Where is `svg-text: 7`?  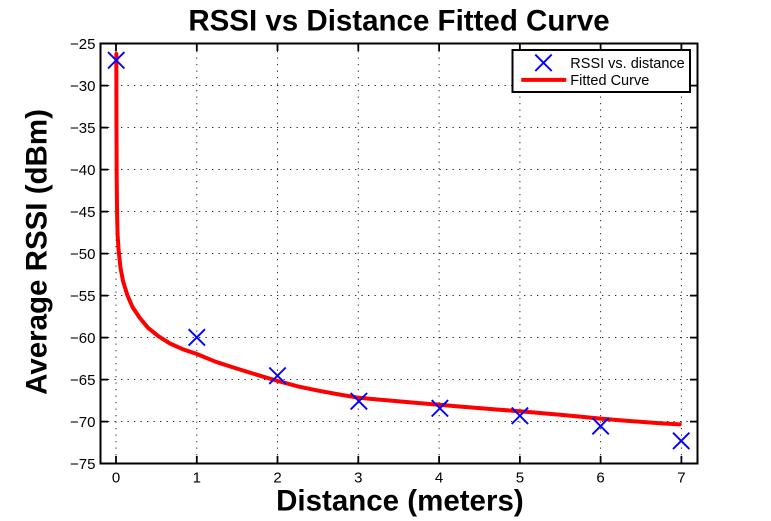
svg-text: 7 is located at coordinates (681, 477).